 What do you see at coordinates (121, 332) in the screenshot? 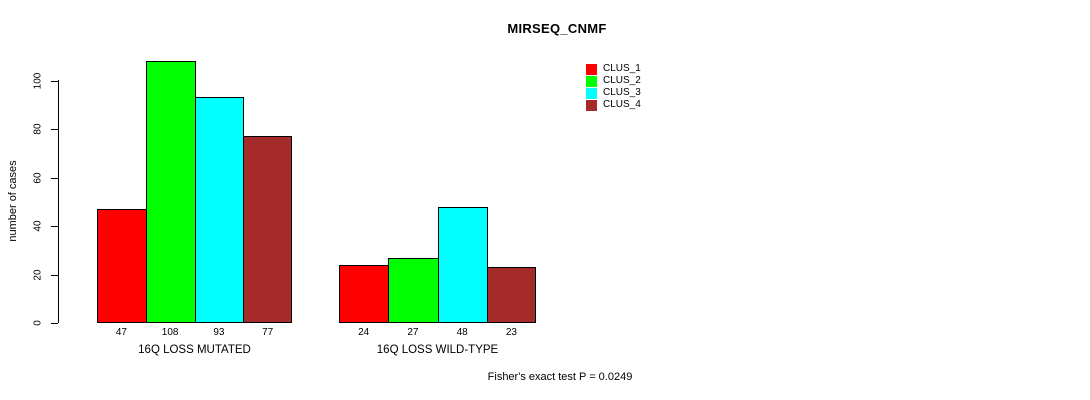
I see `bar-value-label: 47` at bounding box center [121, 332].